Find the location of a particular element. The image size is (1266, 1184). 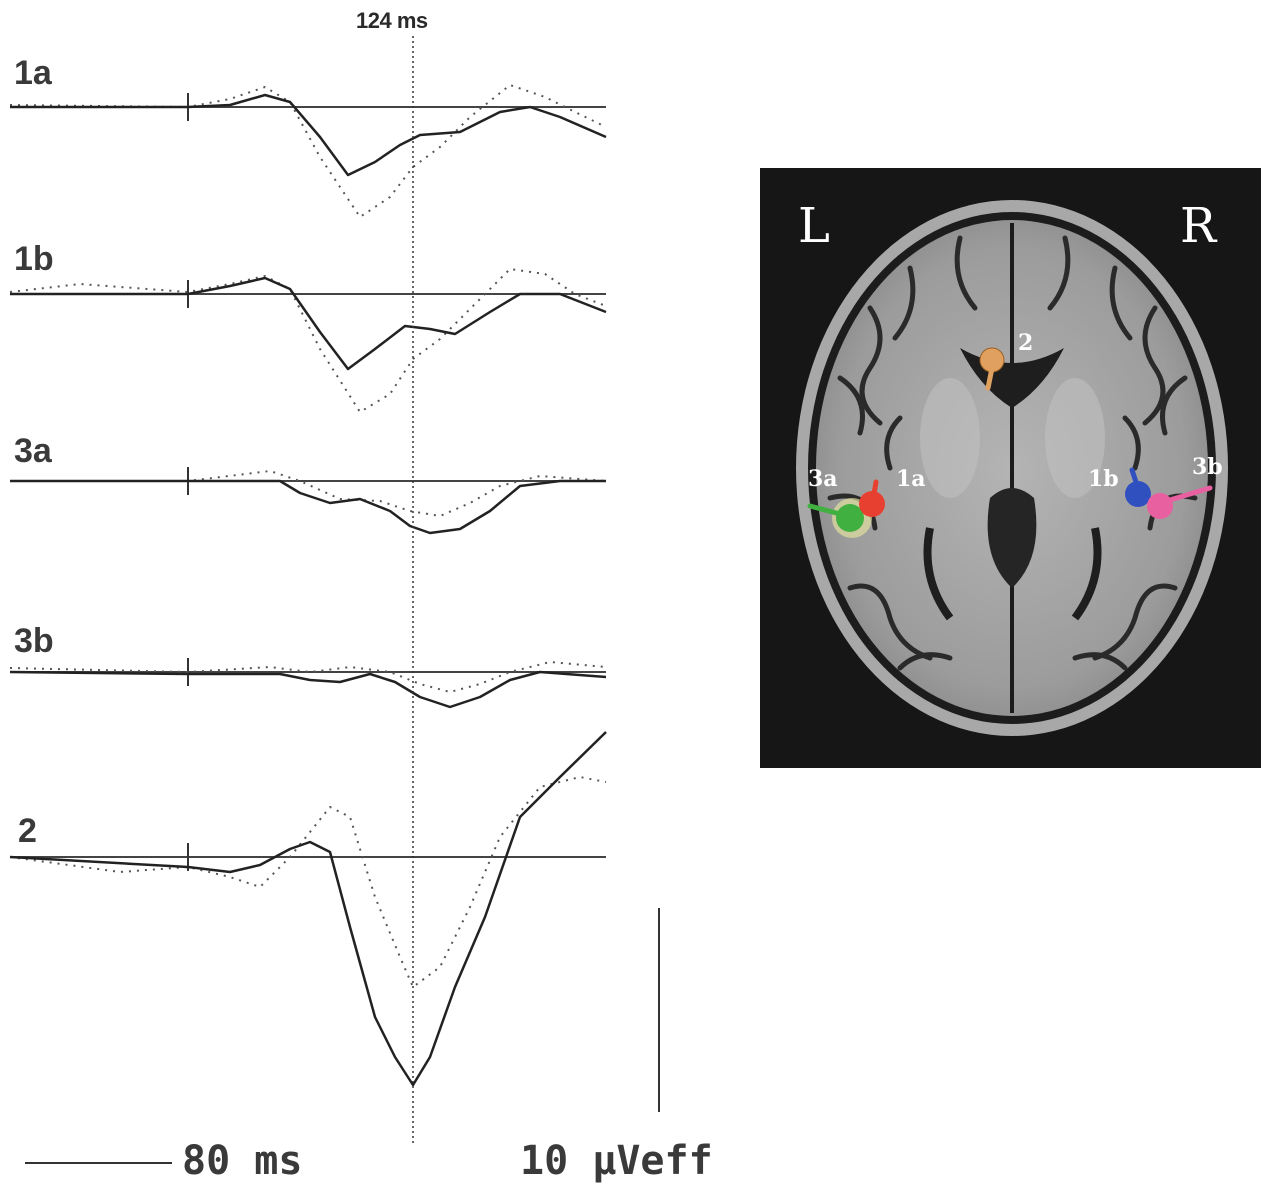

trace-label-1b: 1b is located at coordinates (34, 259).